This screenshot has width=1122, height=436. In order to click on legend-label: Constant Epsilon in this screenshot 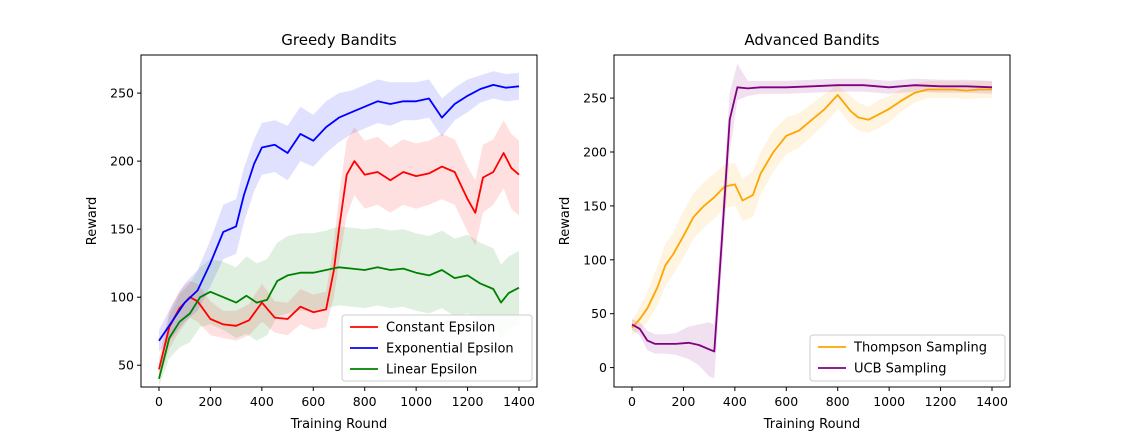, I will do `click(440, 328)`.